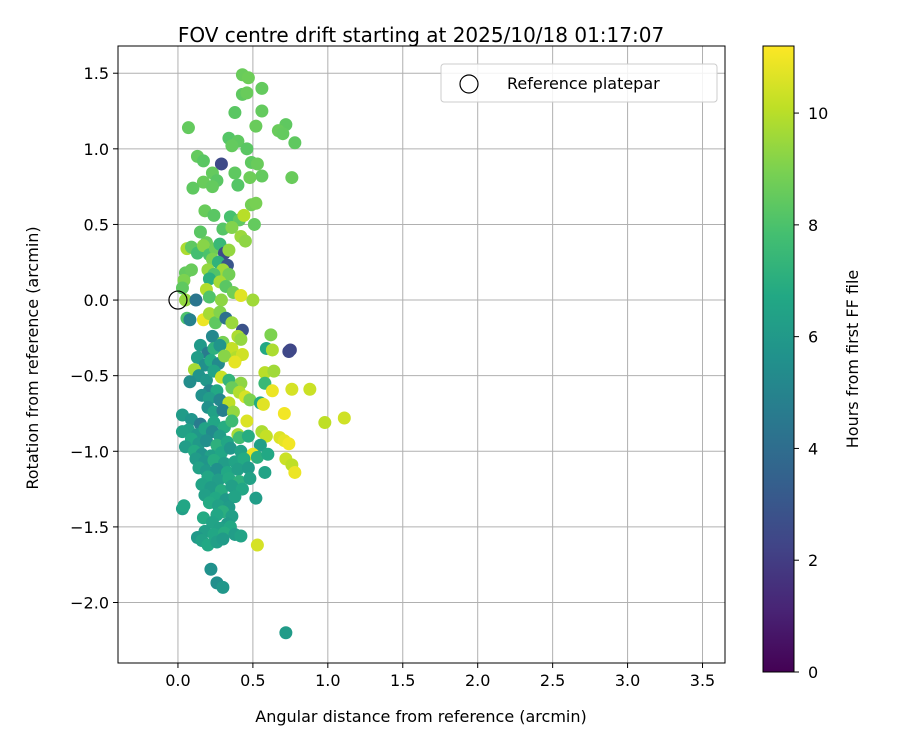  Describe the element at coordinates (89, 603) in the screenshot. I see `y-tick-label: −2.0` at that location.